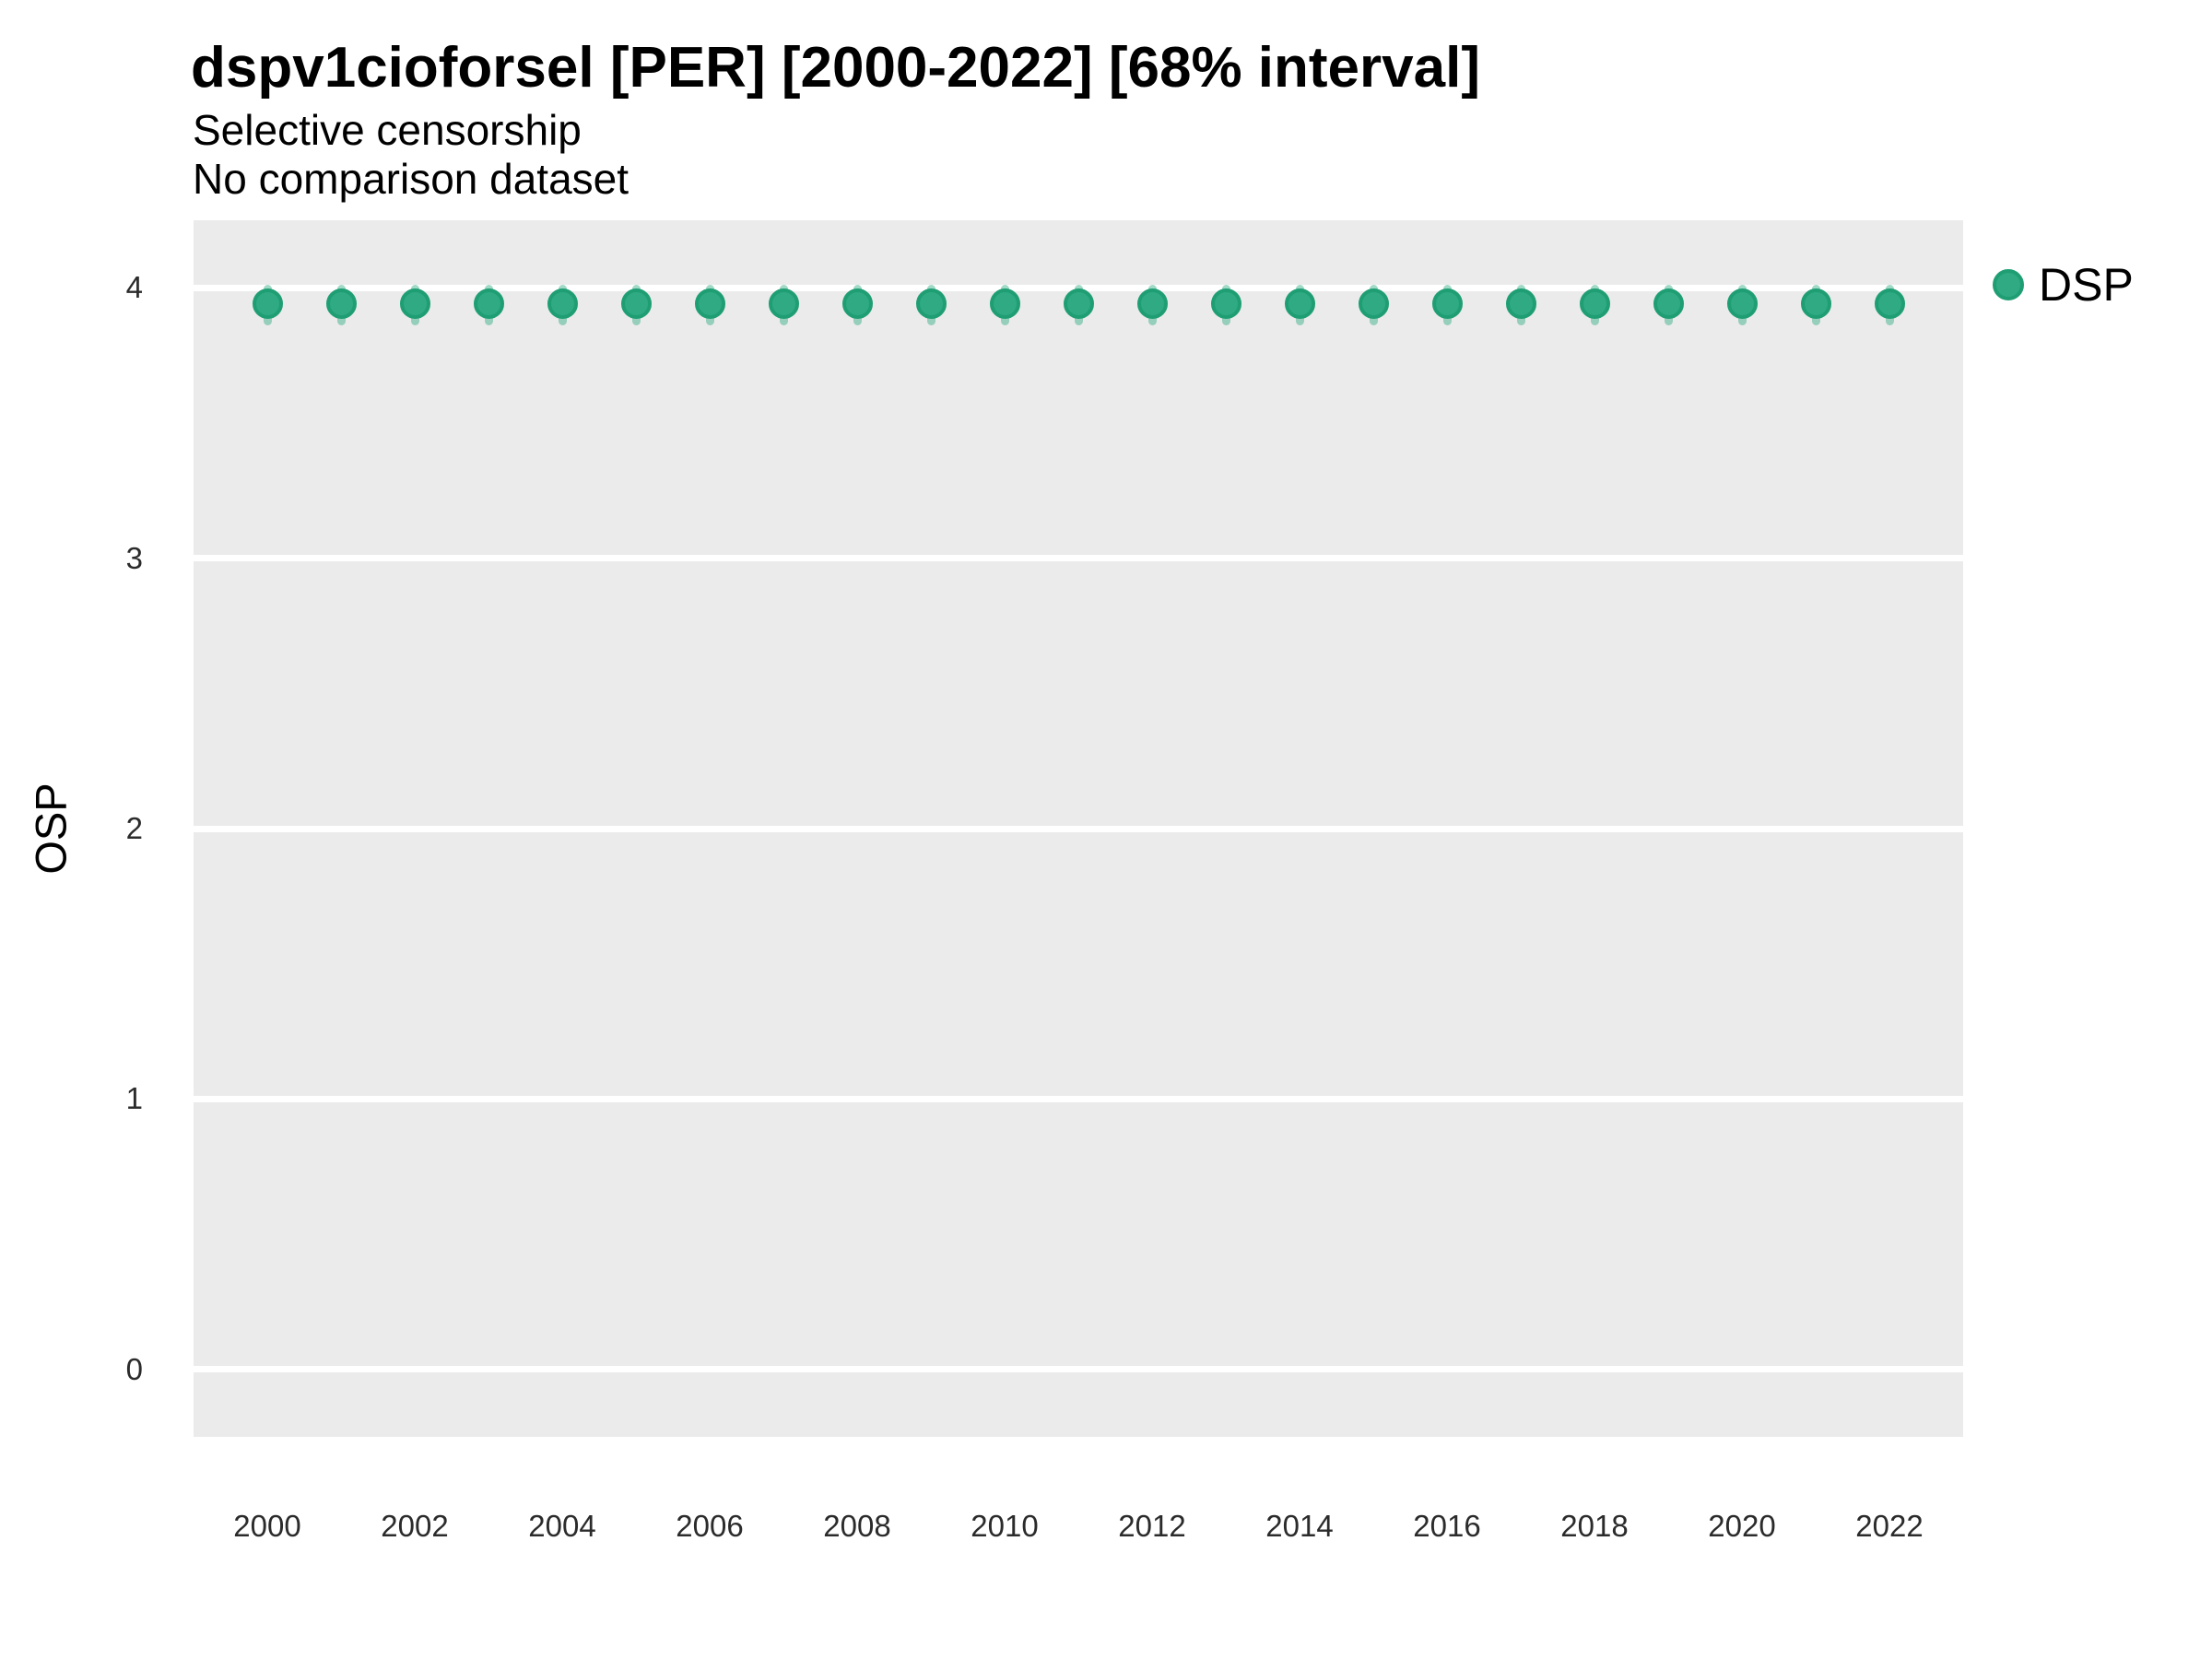 This screenshot has width=2212, height=1659. I want to click on x-tick-label: 2002, so click(415, 1526).